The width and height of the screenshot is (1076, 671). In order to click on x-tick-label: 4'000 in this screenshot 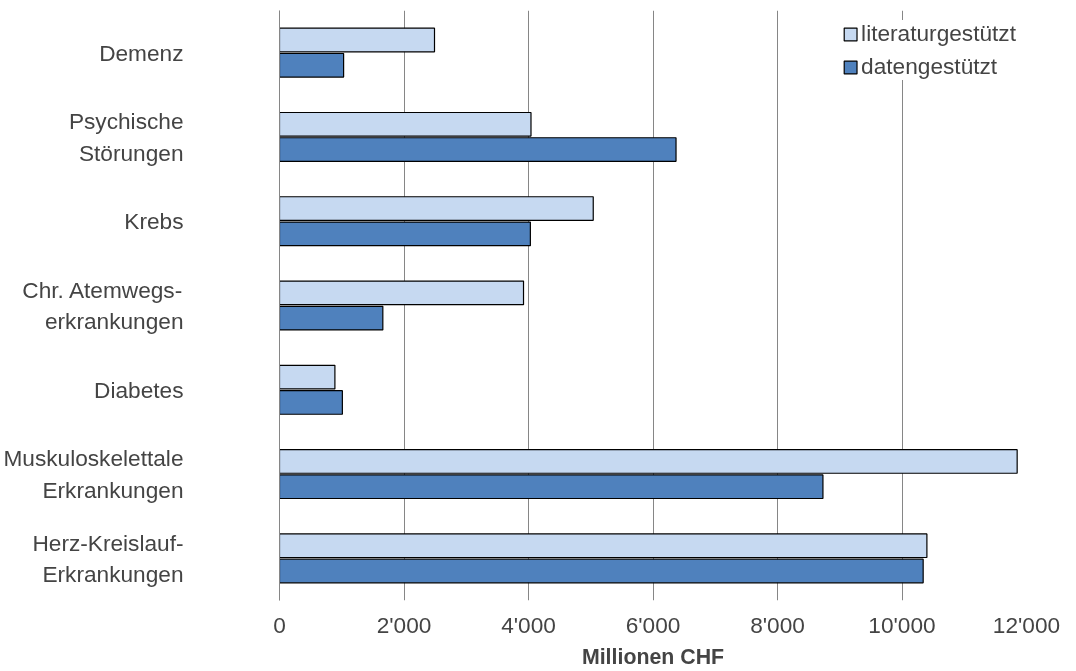, I will do `click(528, 624)`.